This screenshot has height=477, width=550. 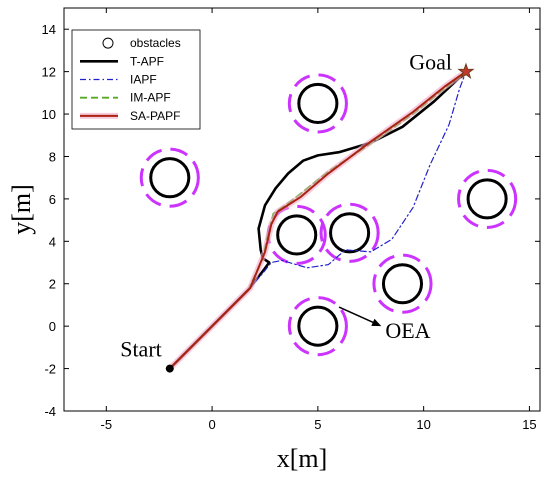 I want to click on legend-label-im-apf: IM-APF, so click(x=150, y=98).